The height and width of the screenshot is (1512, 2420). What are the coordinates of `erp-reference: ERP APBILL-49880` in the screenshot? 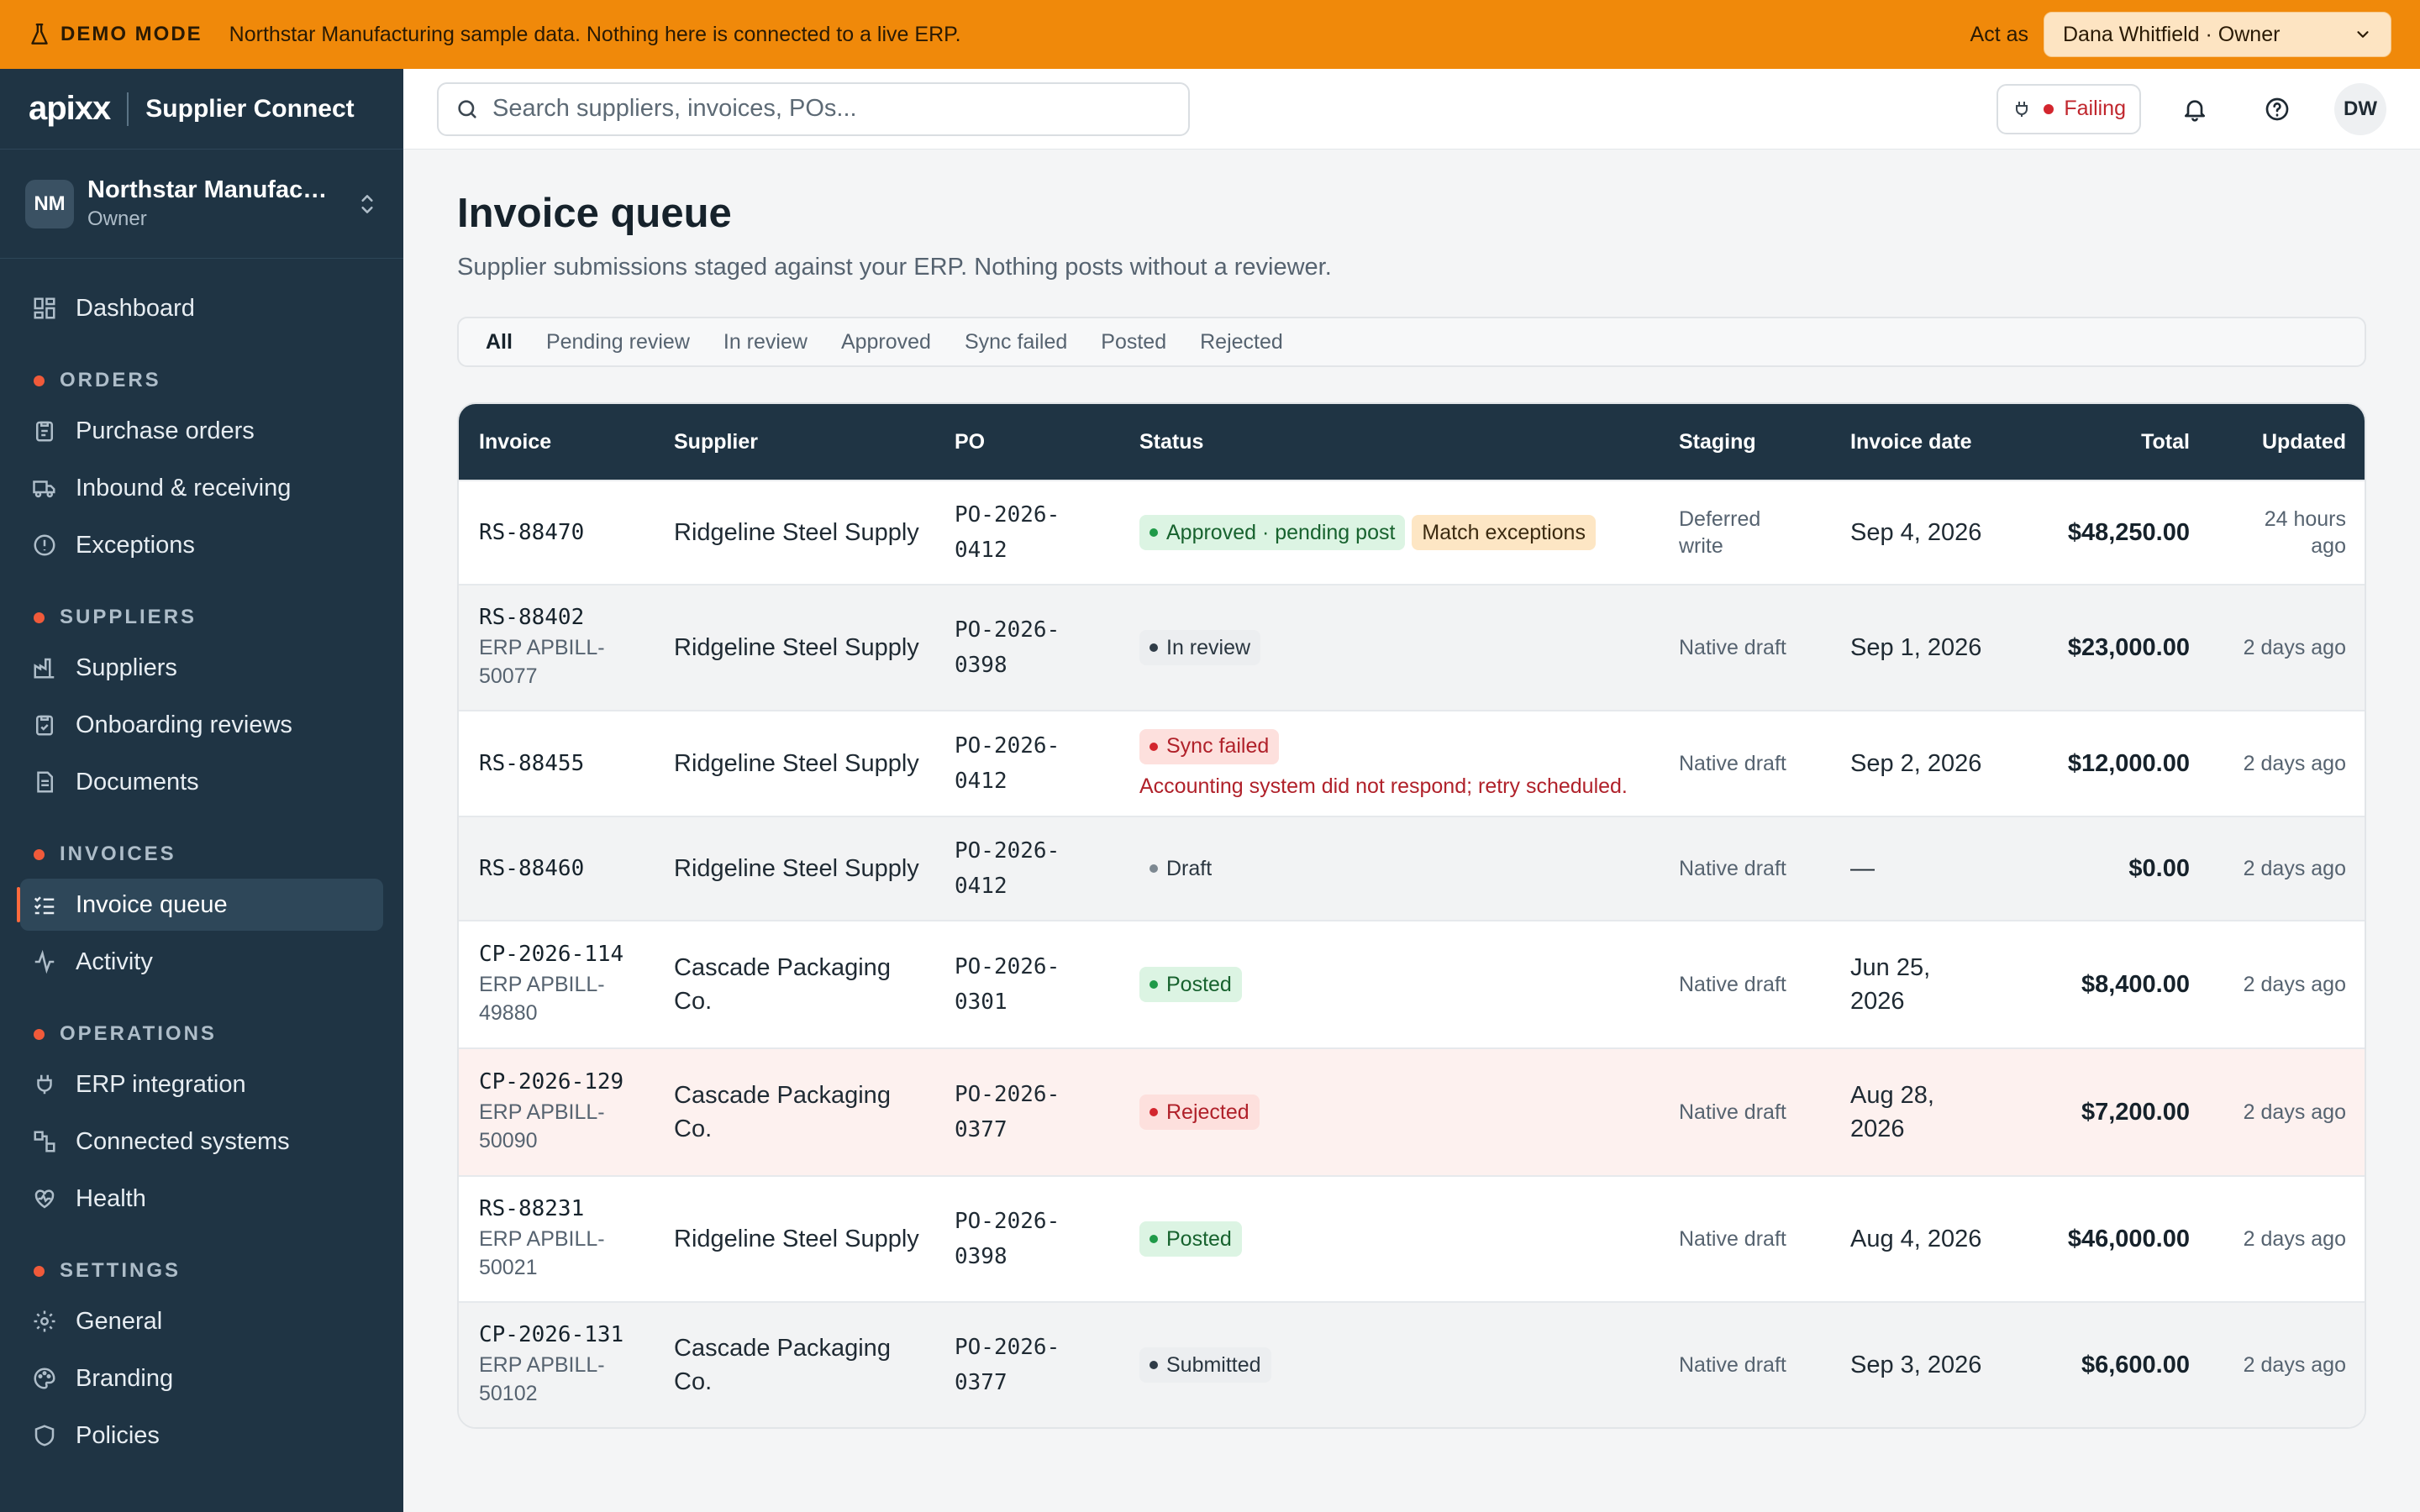 It's located at (542, 999).